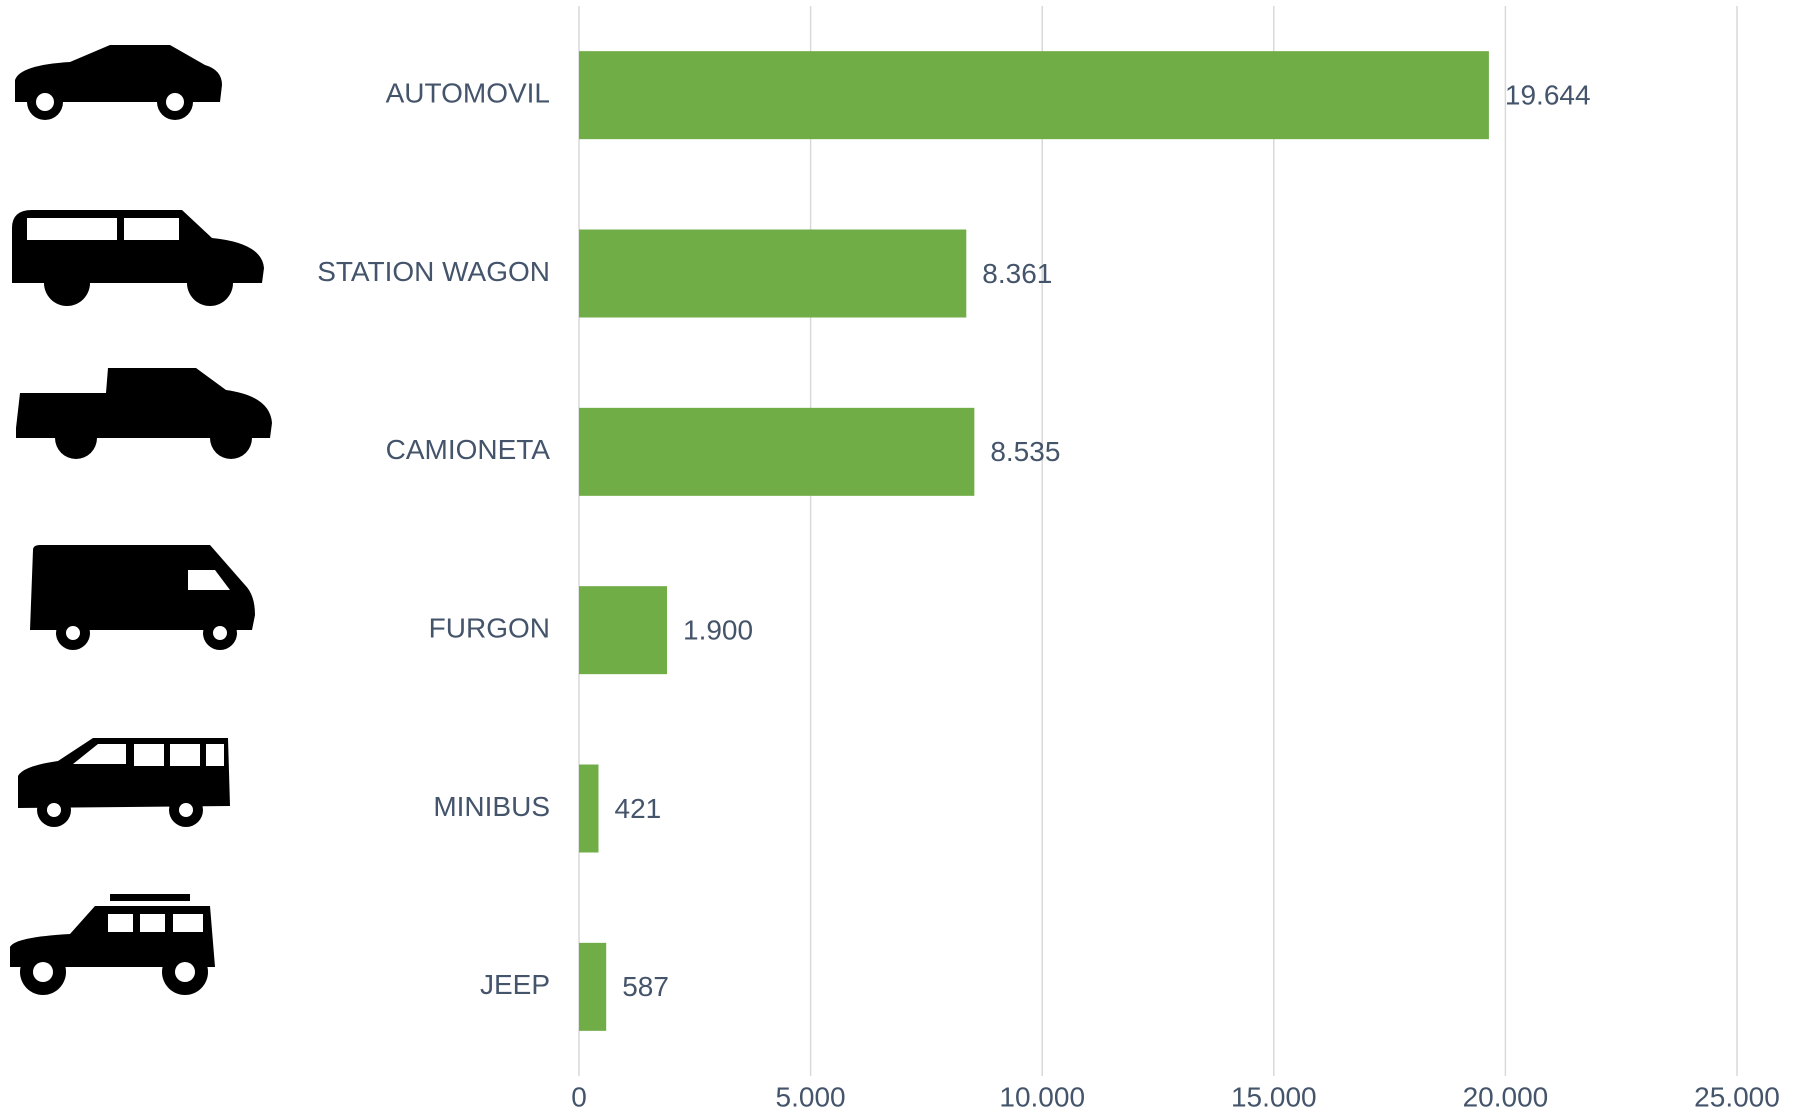  What do you see at coordinates (811, 1096) in the screenshot?
I see `x-tick-label: 5.000` at bounding box center [811, 1096].